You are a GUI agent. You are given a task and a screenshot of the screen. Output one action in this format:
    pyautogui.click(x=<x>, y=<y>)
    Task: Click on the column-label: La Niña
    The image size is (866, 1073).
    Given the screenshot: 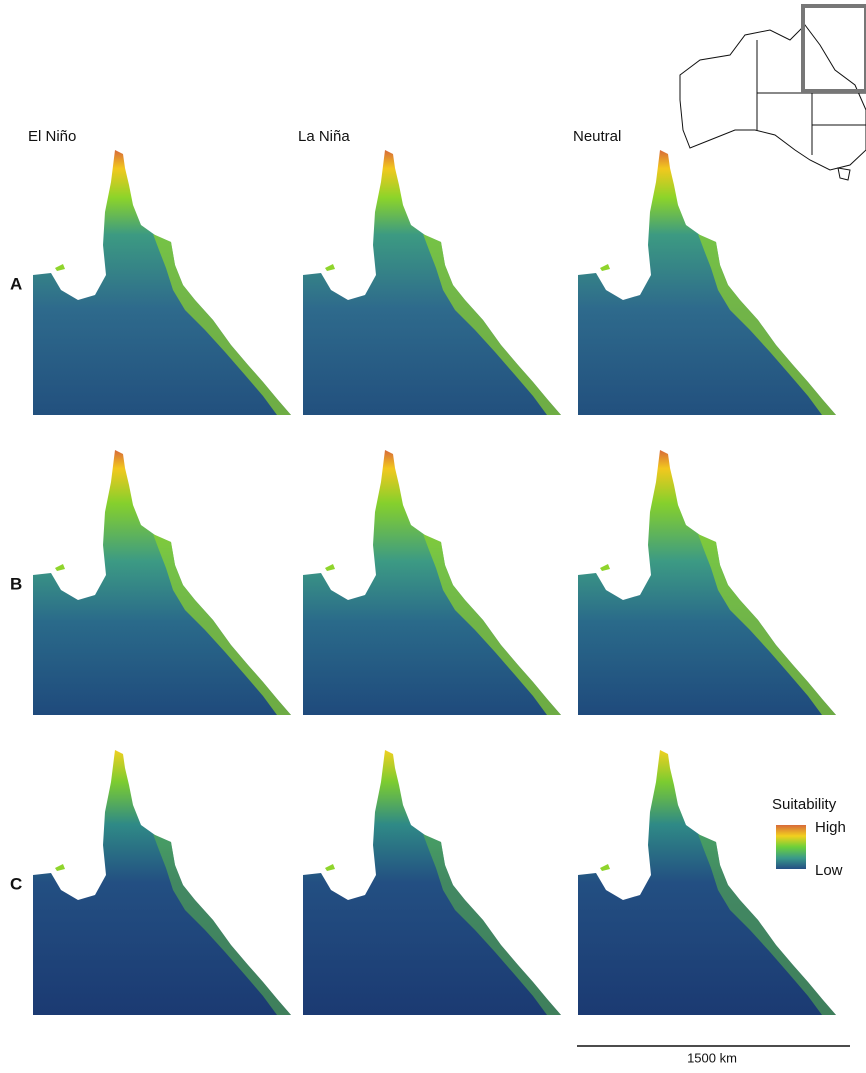 What is the action you would take?
    pyautogui.click(x=324, y=136)
    